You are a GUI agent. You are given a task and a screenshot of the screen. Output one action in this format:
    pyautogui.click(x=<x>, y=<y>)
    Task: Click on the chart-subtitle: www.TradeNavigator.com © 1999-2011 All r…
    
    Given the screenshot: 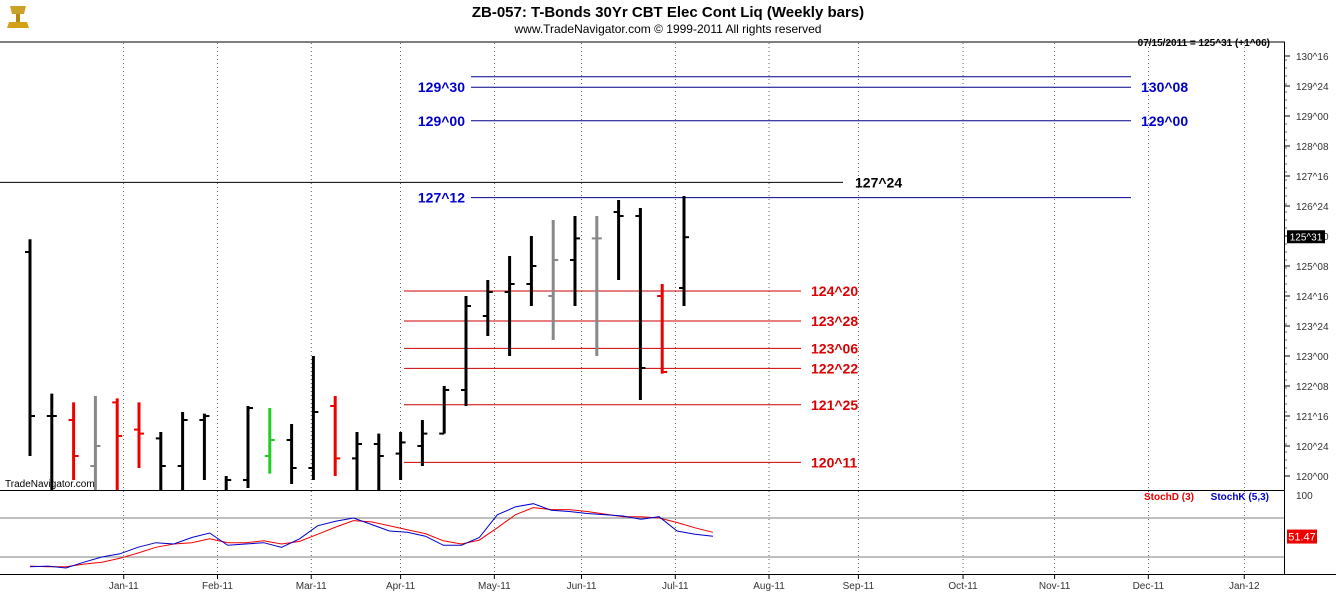 What is the action you would take?
    pyautogui.click(x=668, y=29)
    